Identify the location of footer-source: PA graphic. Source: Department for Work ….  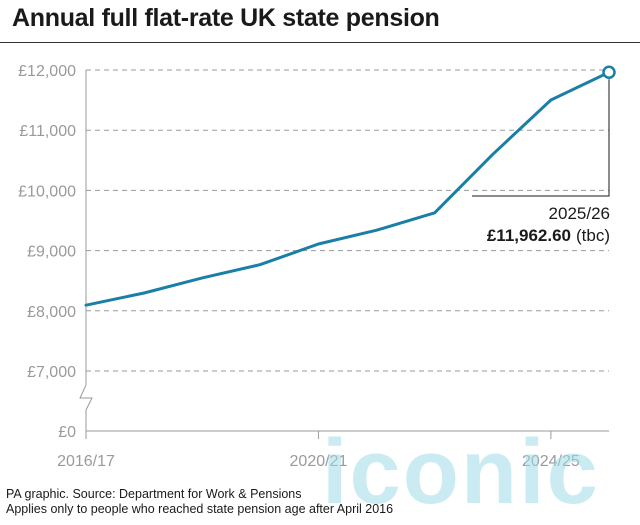
(154, 494).